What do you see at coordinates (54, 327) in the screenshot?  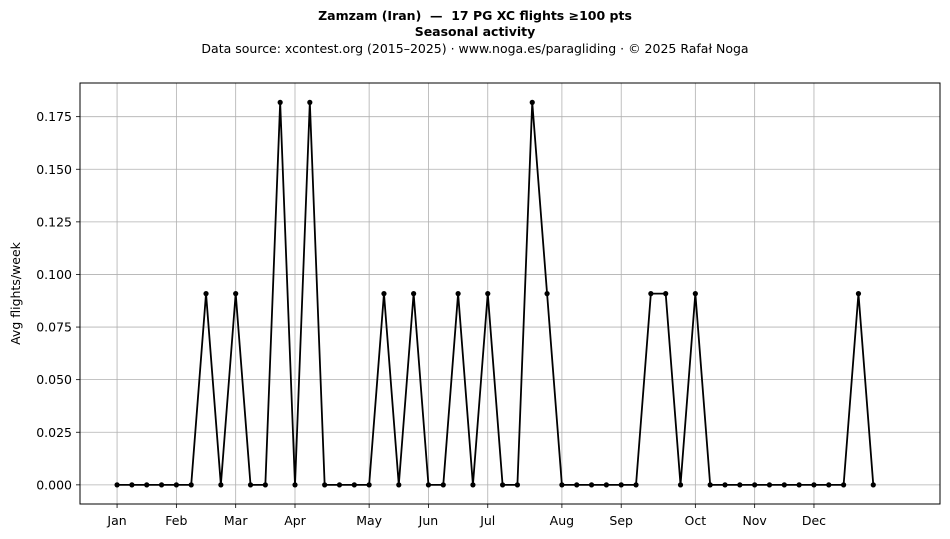 I see `y-tick-label: 0.075` at bounding box center [54, 327].